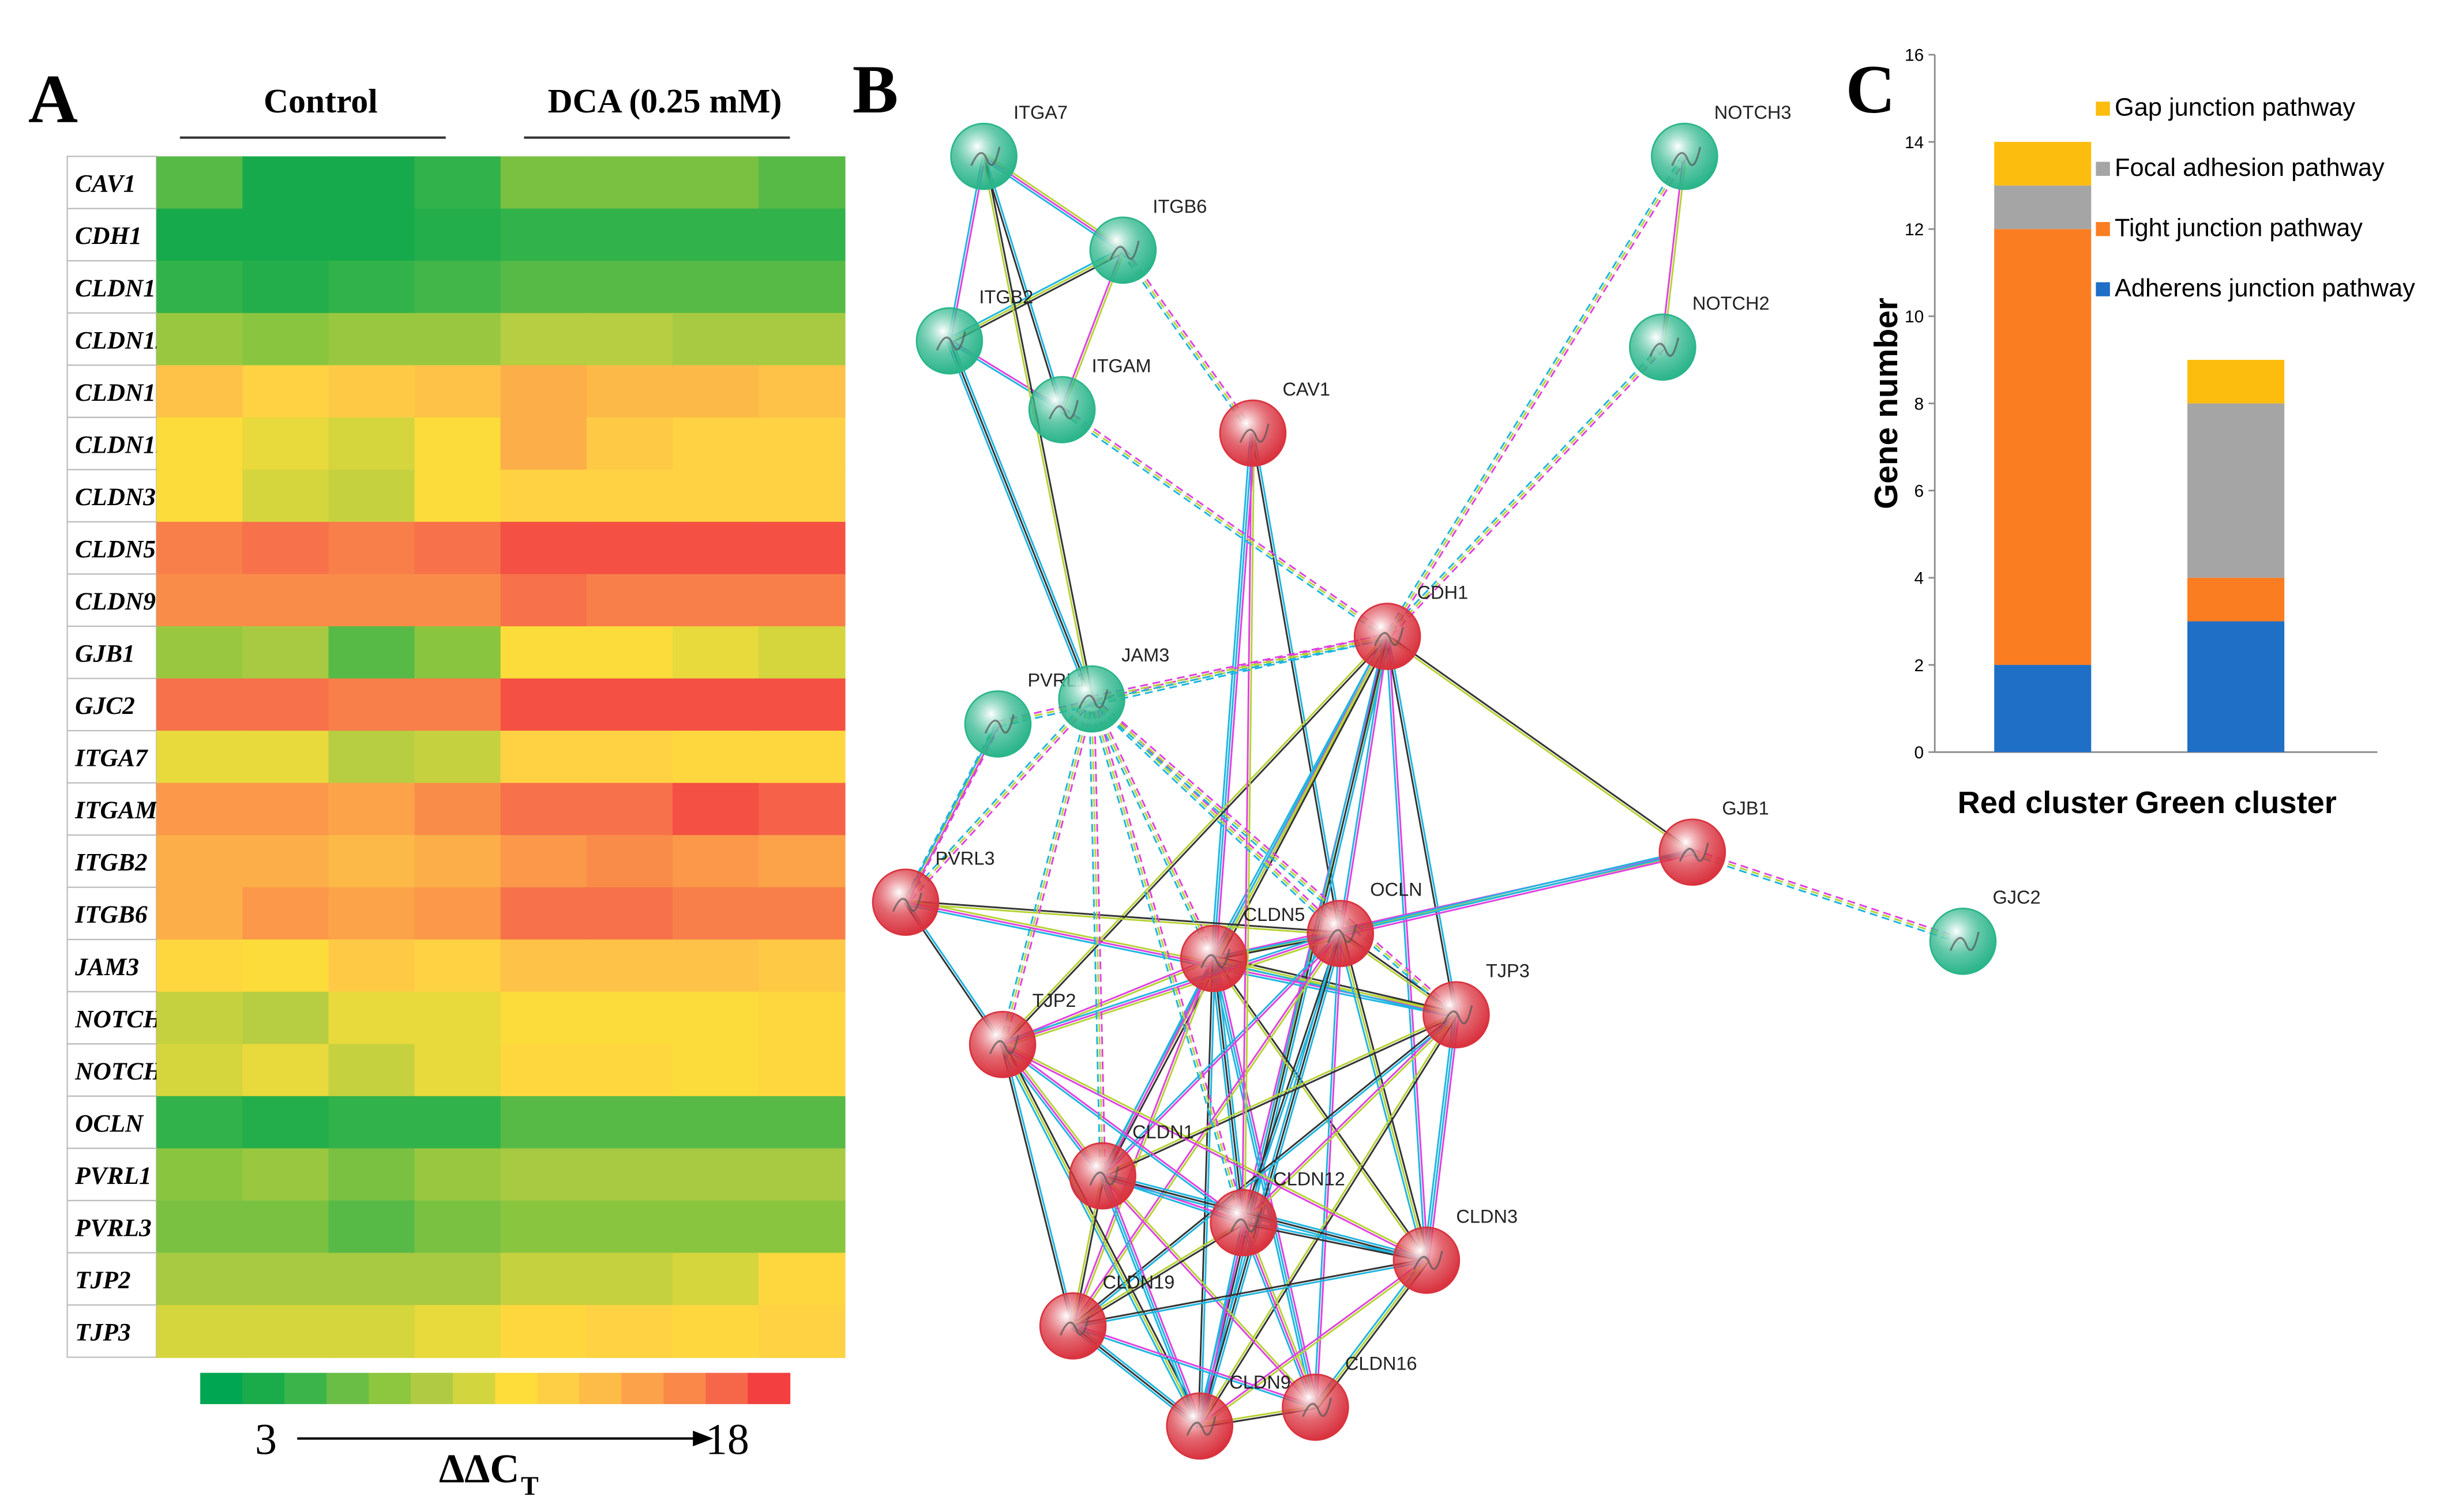 This screenshot has width=2440, height=1512. What do you see at coordinates (1746, 809) in the screenshot?
I see `node-label: GJB1` at bounding box center [1746, 809].